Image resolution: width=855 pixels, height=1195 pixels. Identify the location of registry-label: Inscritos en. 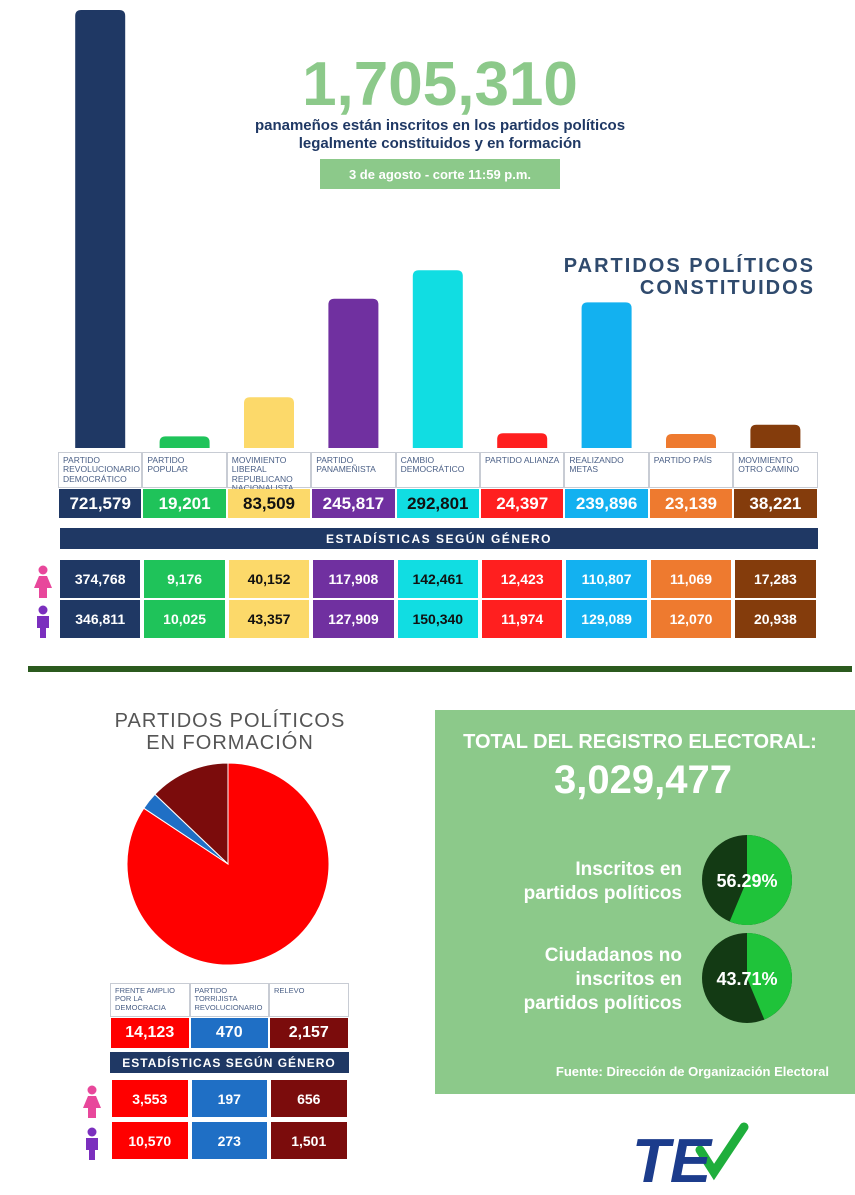
(628, 869).